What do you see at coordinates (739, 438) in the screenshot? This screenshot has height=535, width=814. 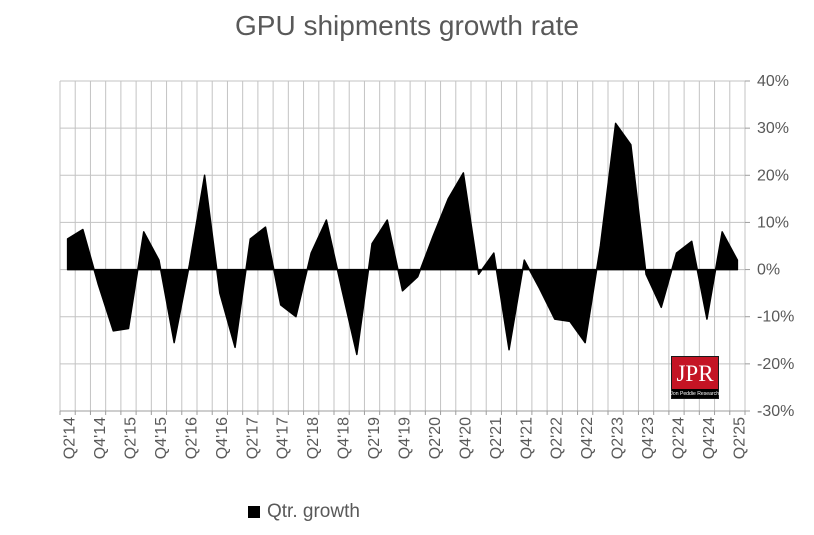 I see `x-tick-label: Q2'25` at bounding box center [739, 438].